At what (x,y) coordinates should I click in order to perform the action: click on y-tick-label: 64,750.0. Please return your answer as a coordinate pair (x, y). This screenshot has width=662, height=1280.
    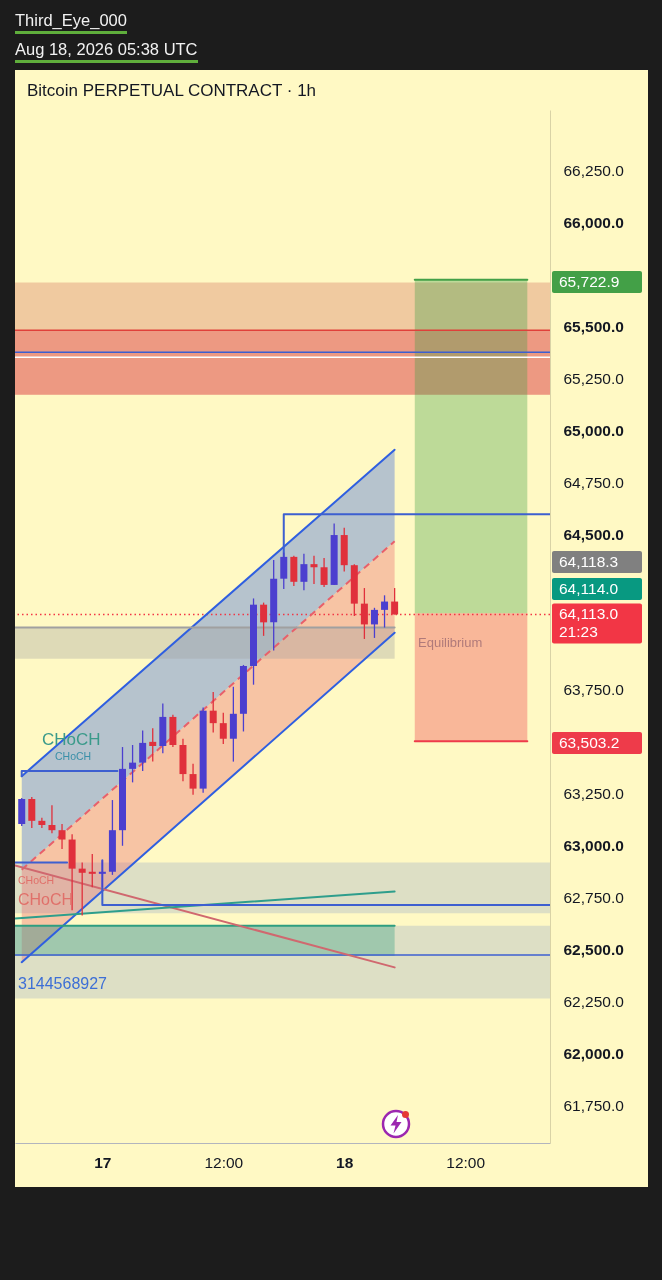
    Looking at the image, I should click on (594, 482).